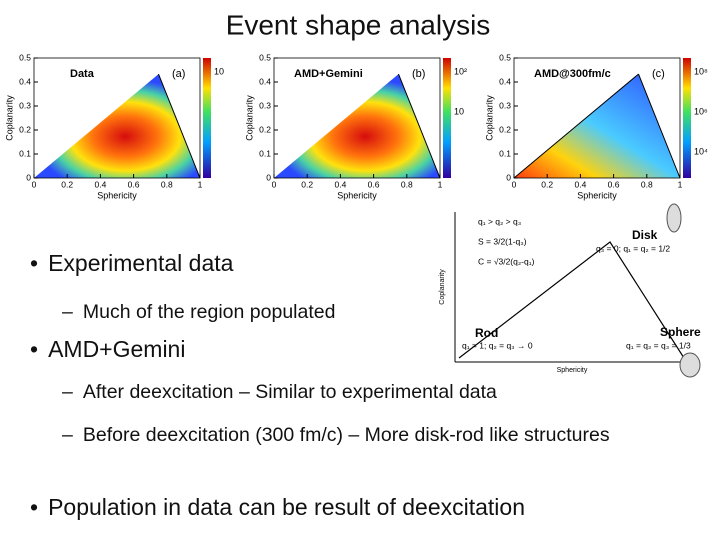 The width and height of the screenshot is (720, 540). I want to click on bullet-text: Experimental data, so click(141, 263).